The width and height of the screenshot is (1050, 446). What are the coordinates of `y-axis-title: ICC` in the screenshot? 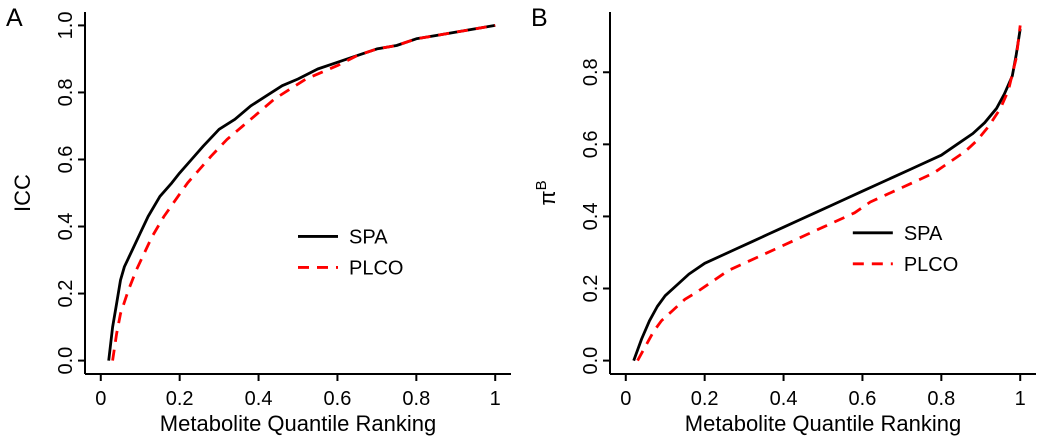 It's located at (22, 193).